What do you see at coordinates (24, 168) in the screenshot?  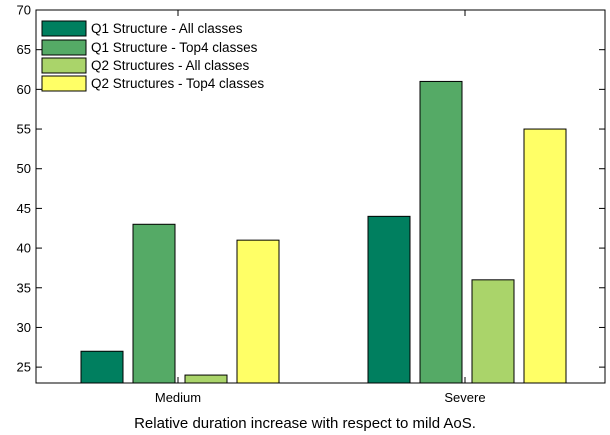 I see `y-tick-label: 50` at bounding box center [24, 168].